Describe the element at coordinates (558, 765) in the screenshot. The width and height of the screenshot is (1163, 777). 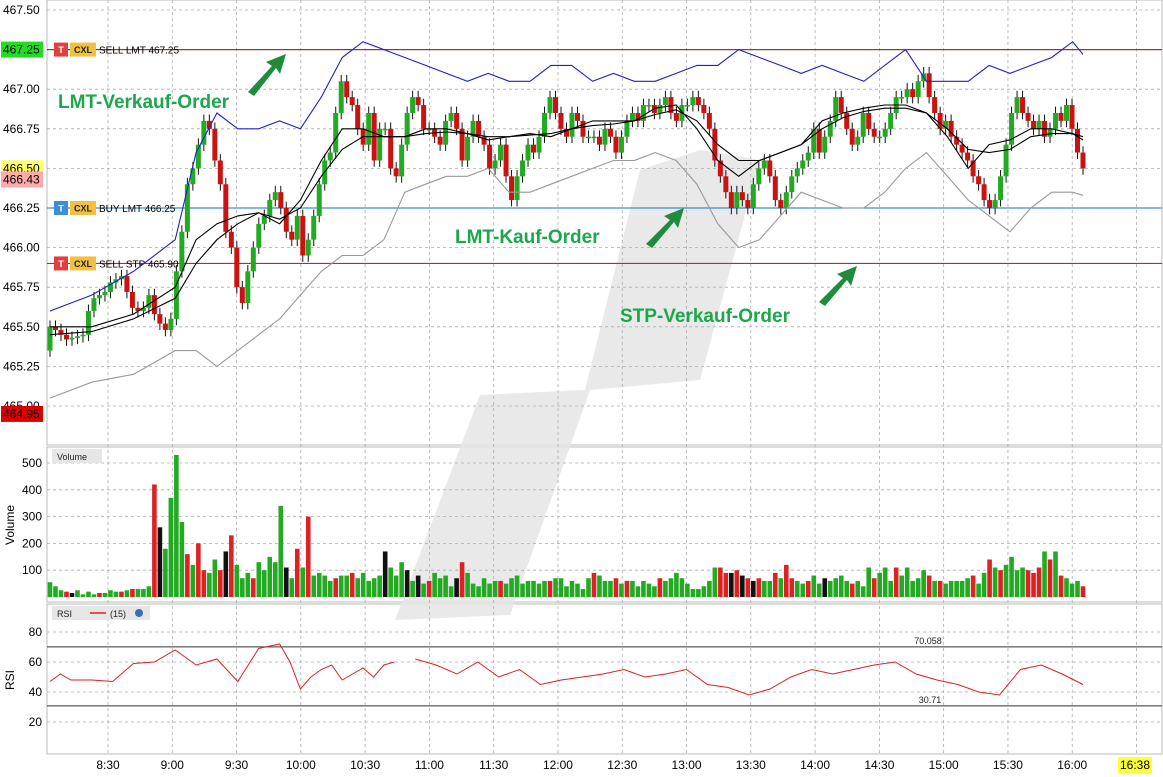
I see `time-tick-label: 12:00` at that location.